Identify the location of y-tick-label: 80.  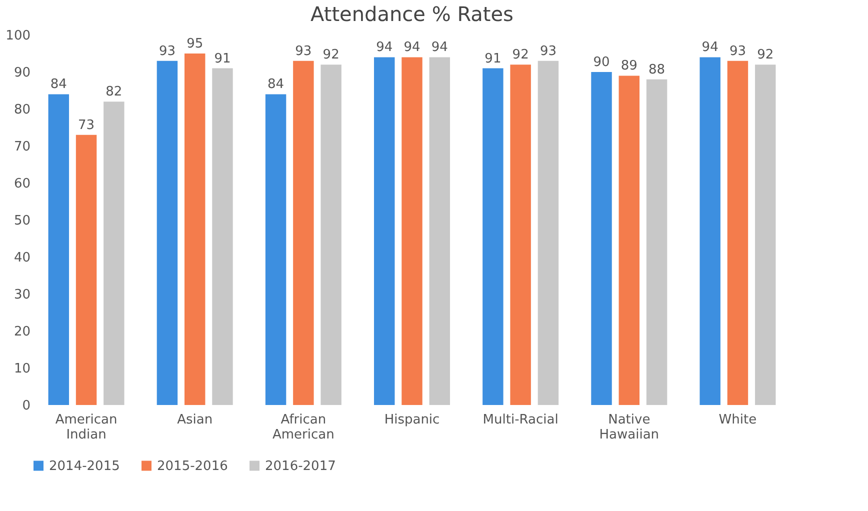
(22, 110).